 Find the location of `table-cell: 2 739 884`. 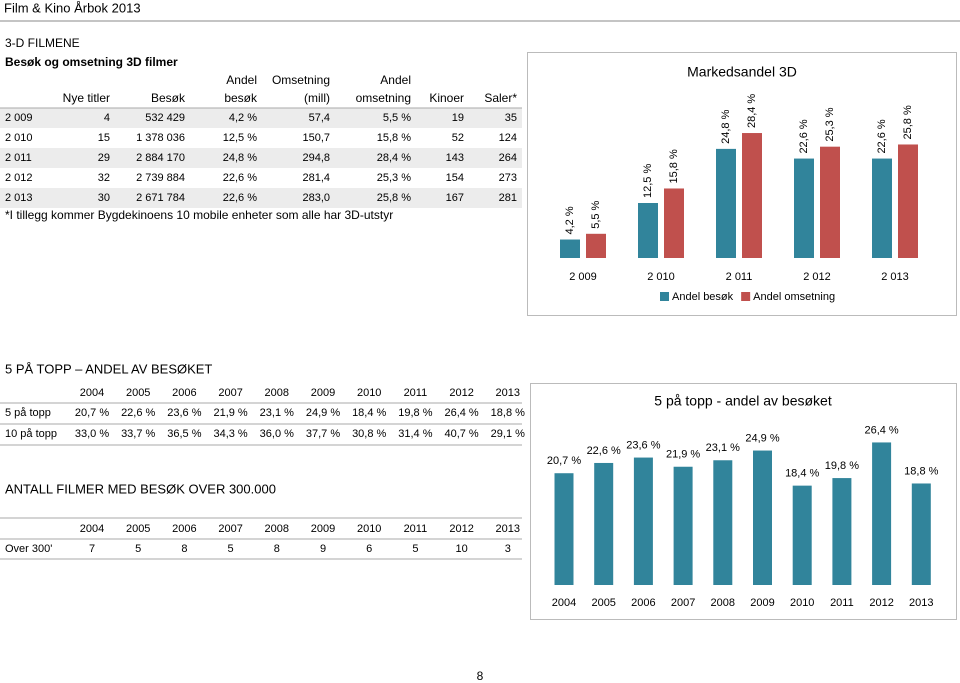

table-cell: 2 739 884 is located at coordinates (160, 178).